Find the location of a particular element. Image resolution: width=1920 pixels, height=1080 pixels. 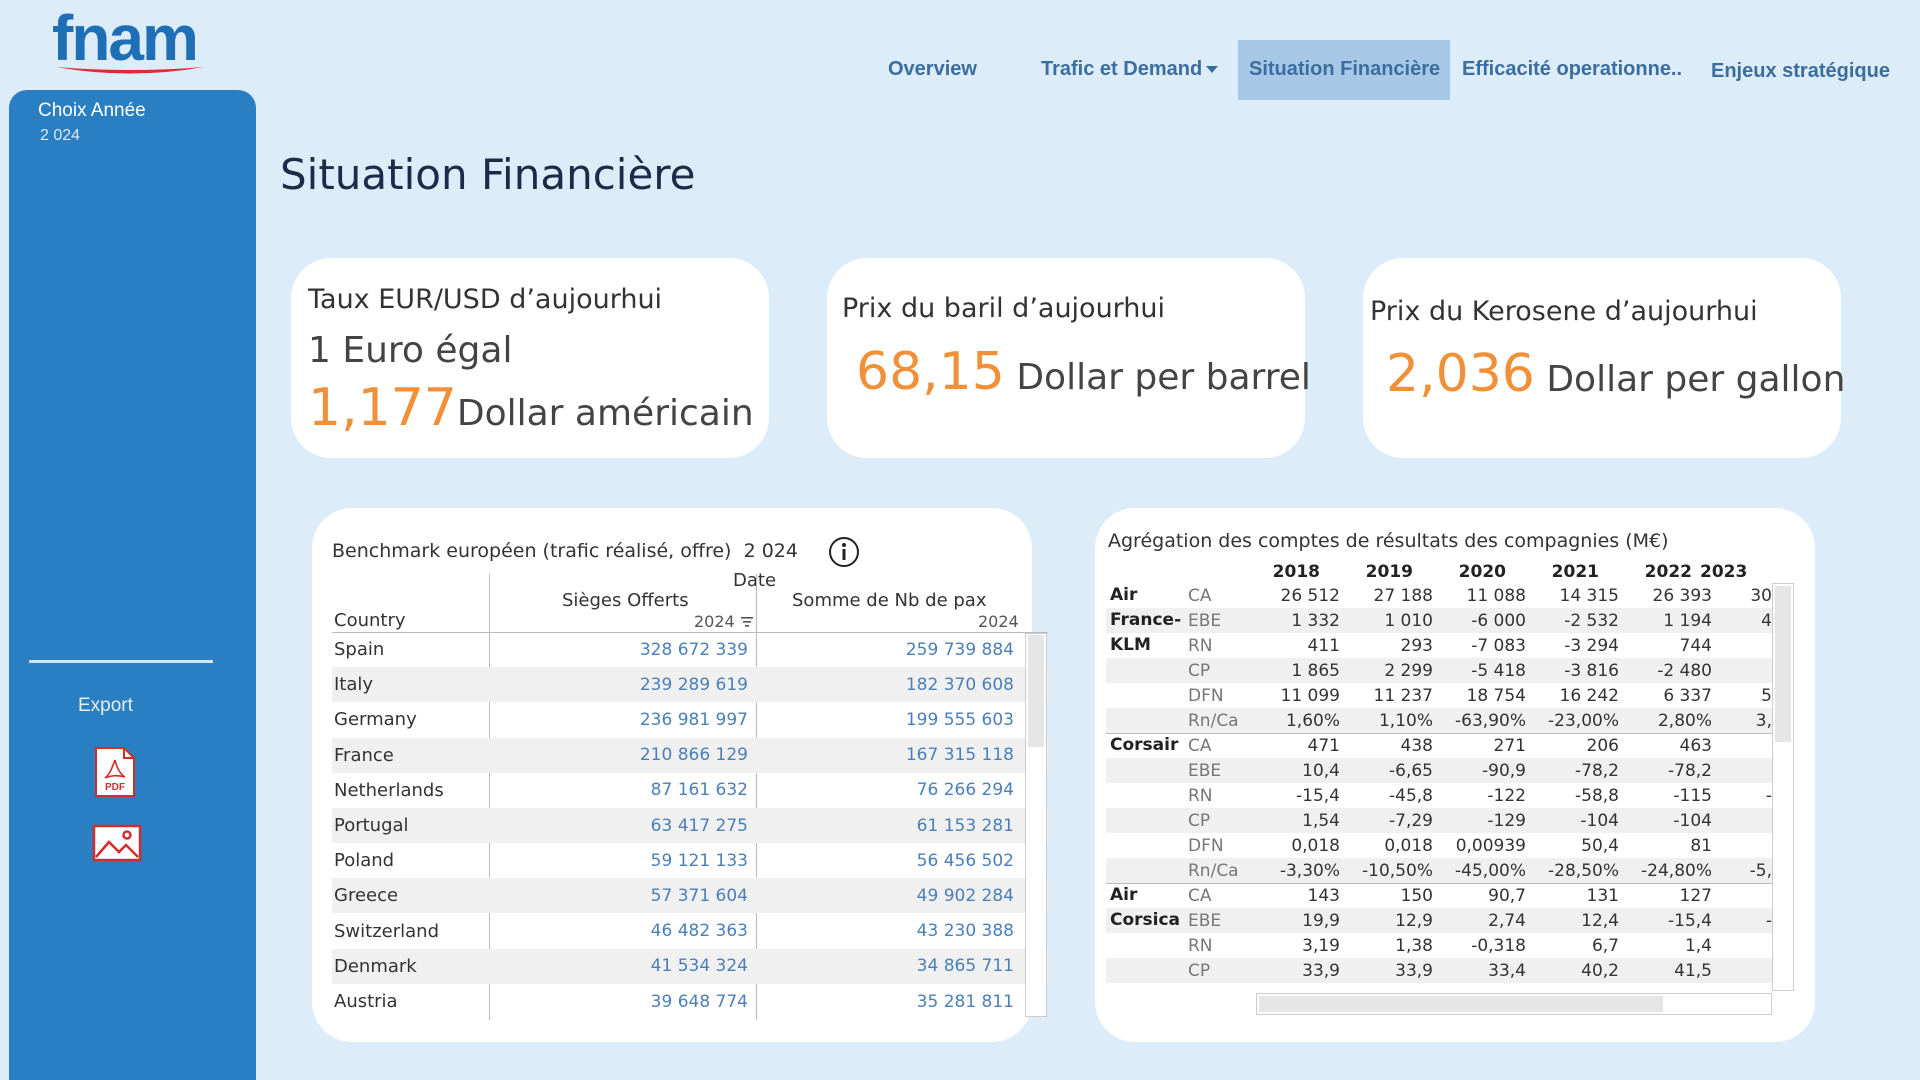

kpi-eurusd-value-line: 1,177Dollar américain is located at coordinates (531, 408).